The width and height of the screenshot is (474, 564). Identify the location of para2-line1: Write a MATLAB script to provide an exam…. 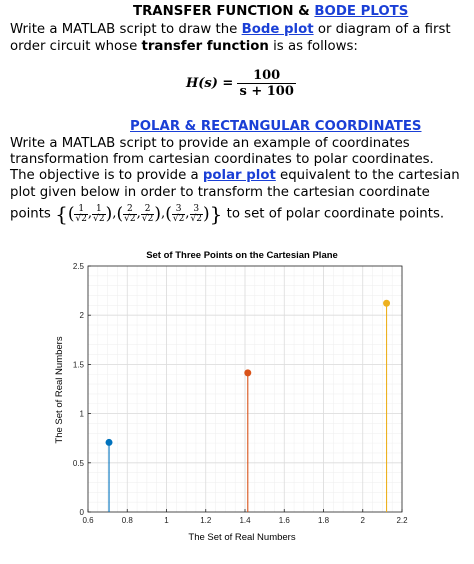
(210, 143).